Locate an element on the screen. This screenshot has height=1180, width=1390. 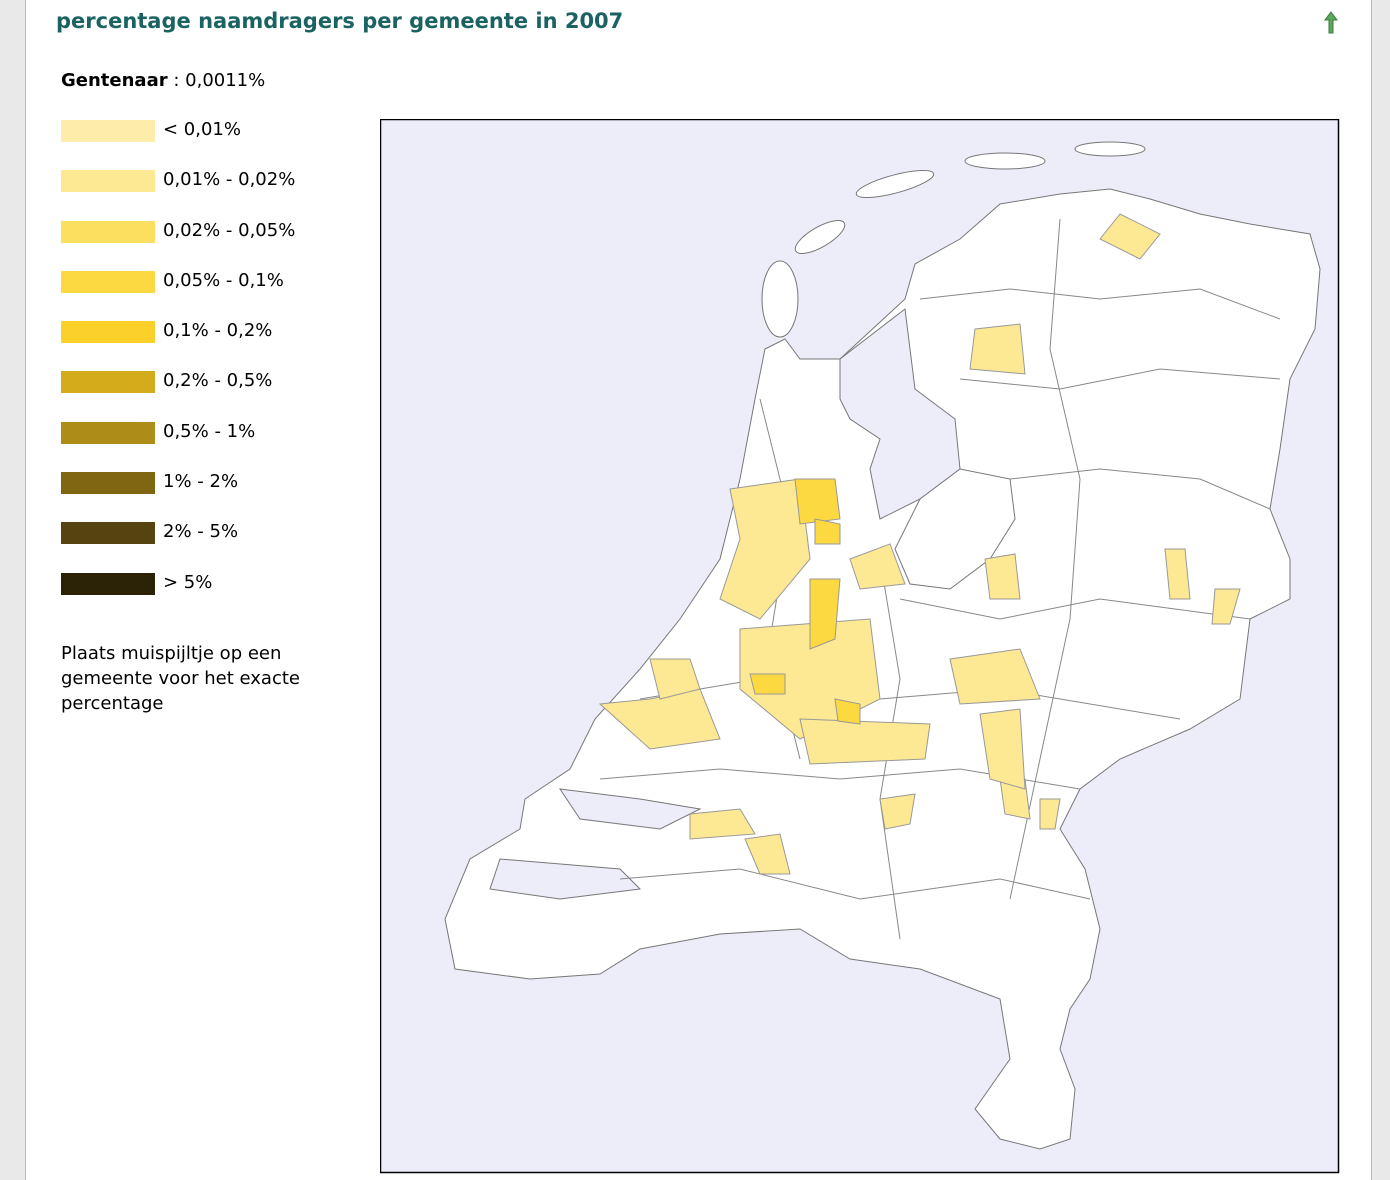
legend-label: 0,01% - 0,02% is located at coordinates (229, 180).